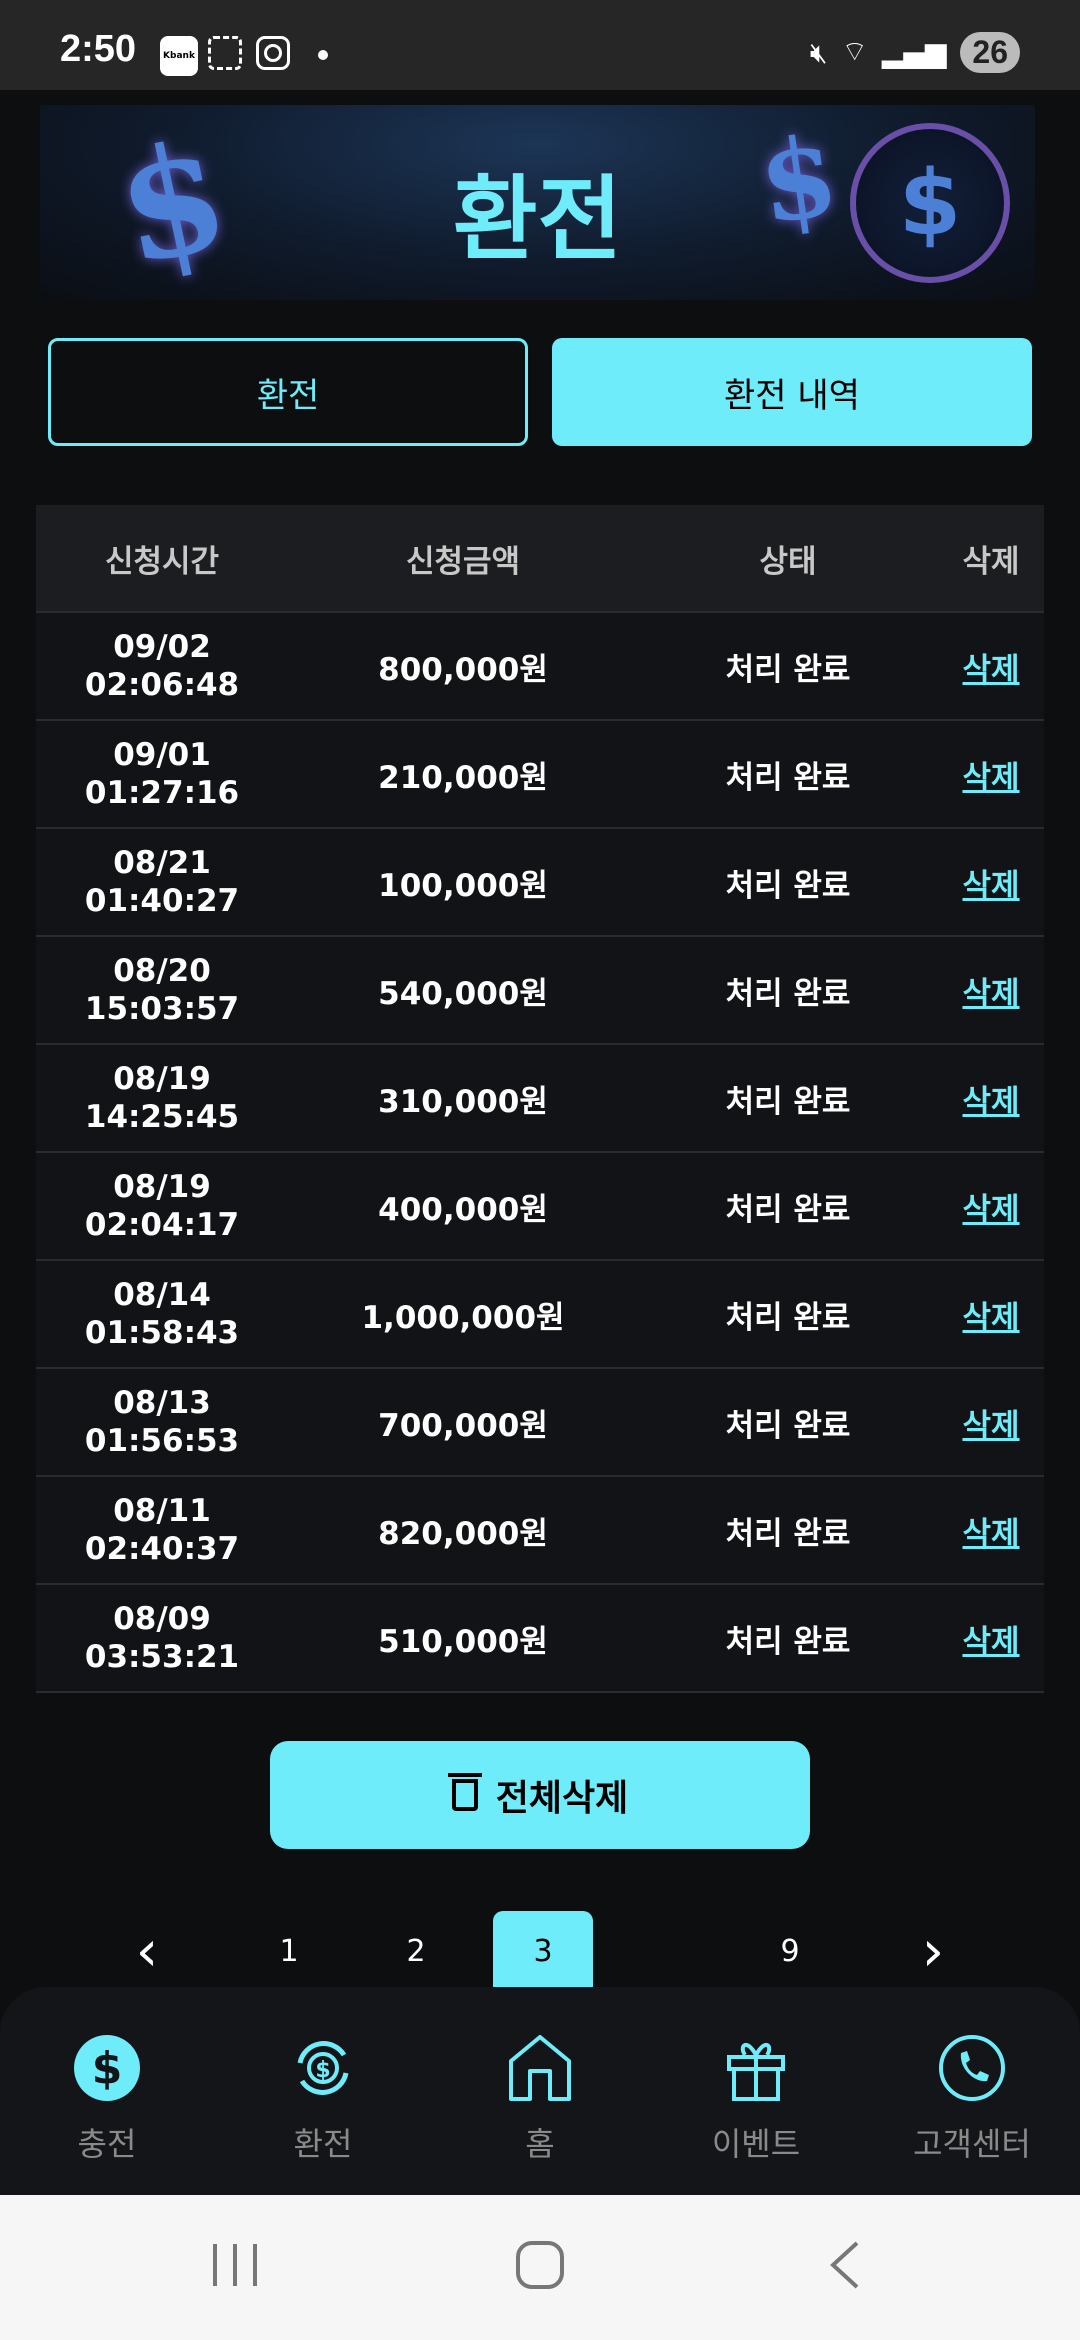 The height and width of the screenshot is (2340, 1080). Describe the element at coordinates (162, 1403) in the screenshot. I see `request-date: 08/13` at that location.